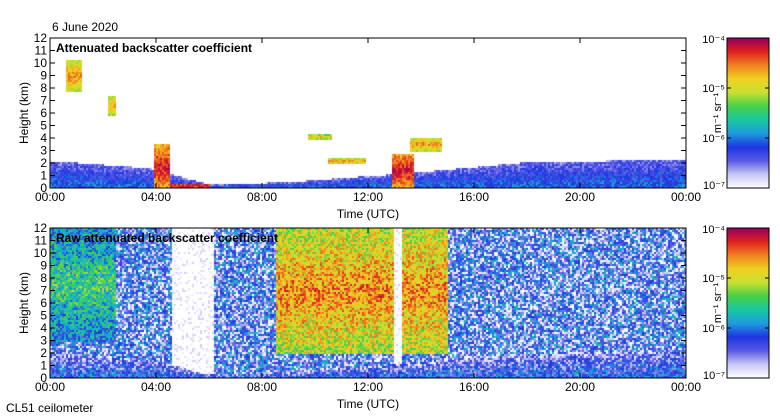 The image size is (780, 420). Describe the element at coordinates (85, 27) in the screenshot. I see `date-label: 6 June 2020` at that location.